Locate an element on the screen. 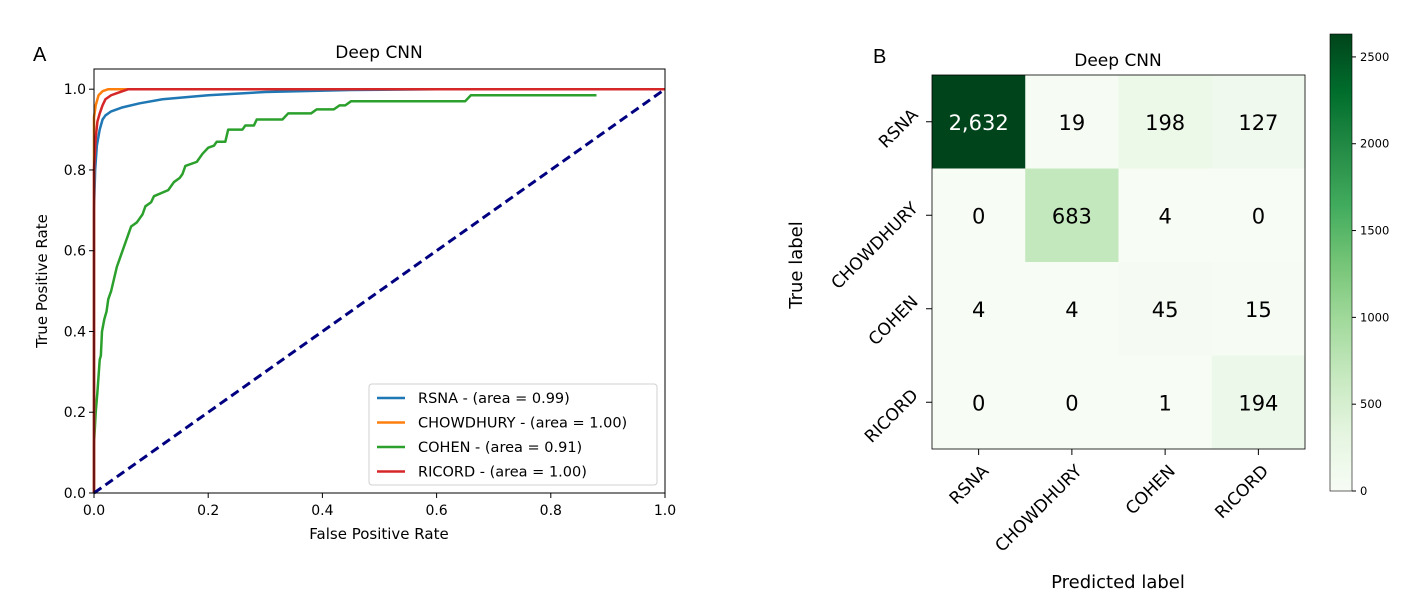 This screenshot has width=1406, height=602. colorbar-gradient is located at coordinates (1341, 262).